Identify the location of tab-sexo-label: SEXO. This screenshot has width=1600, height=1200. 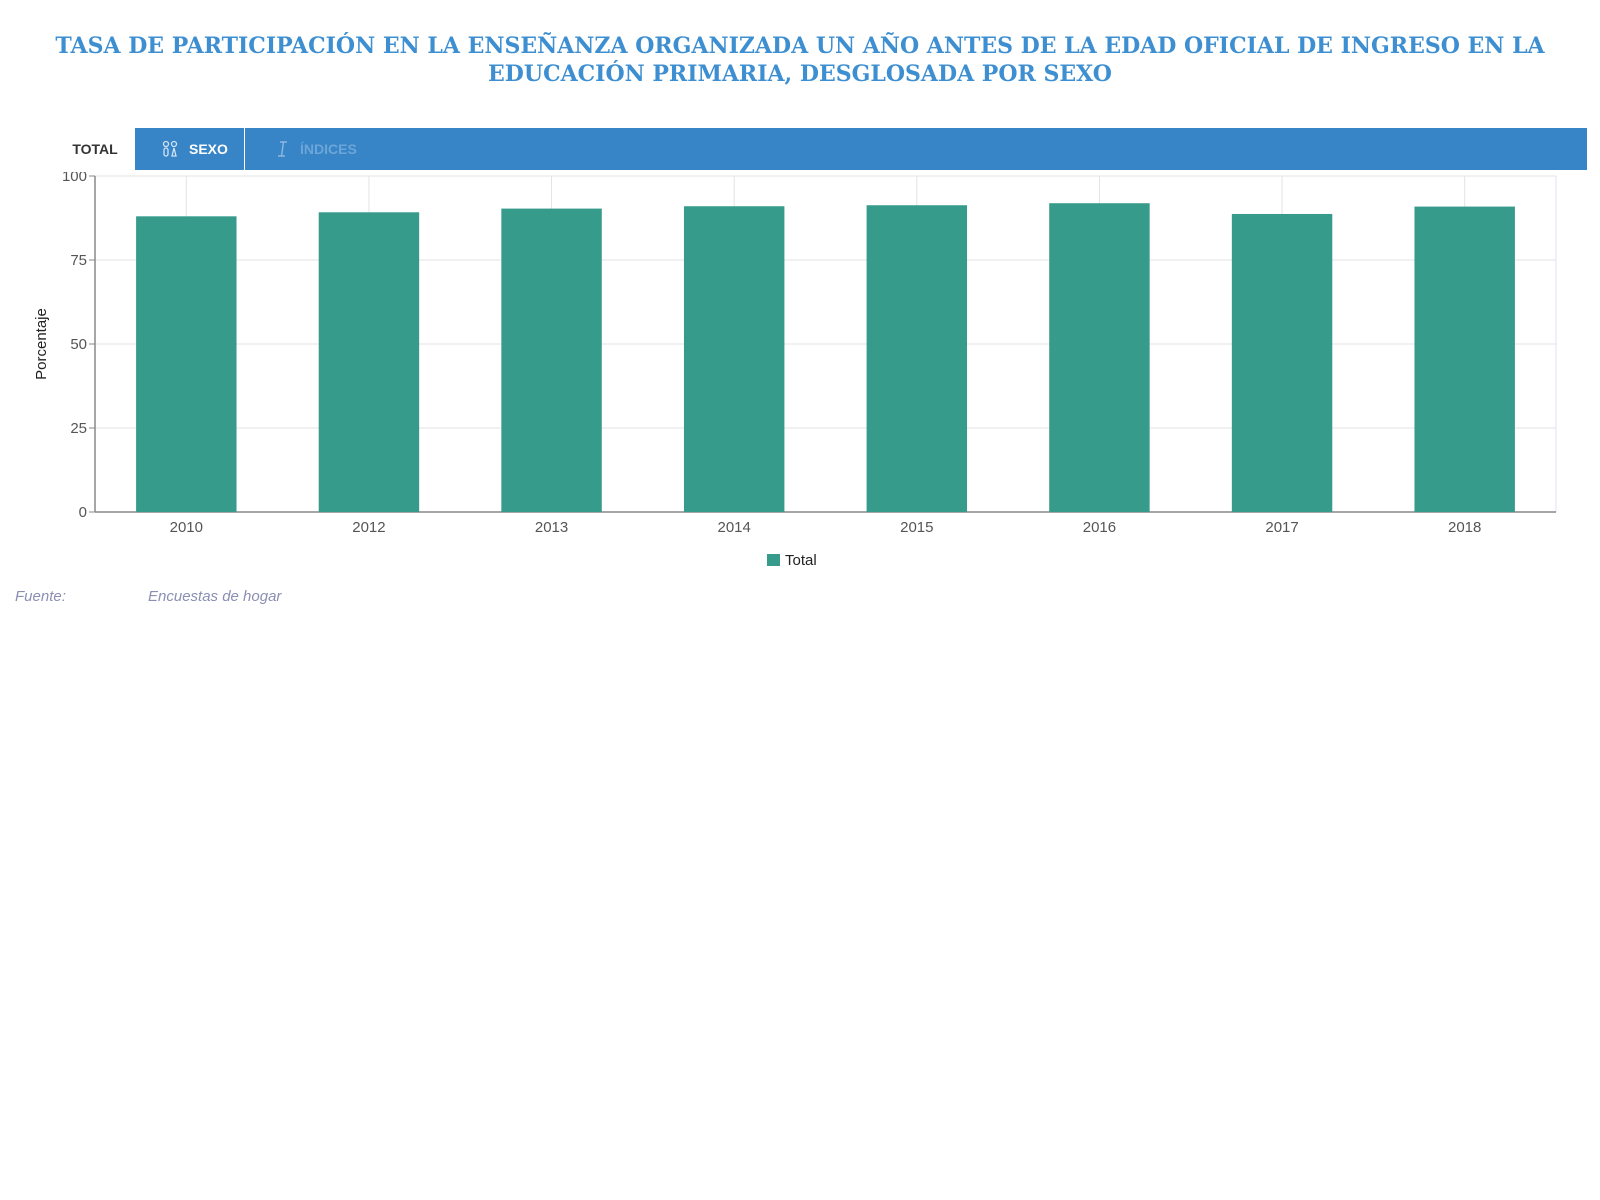
(208, 149).